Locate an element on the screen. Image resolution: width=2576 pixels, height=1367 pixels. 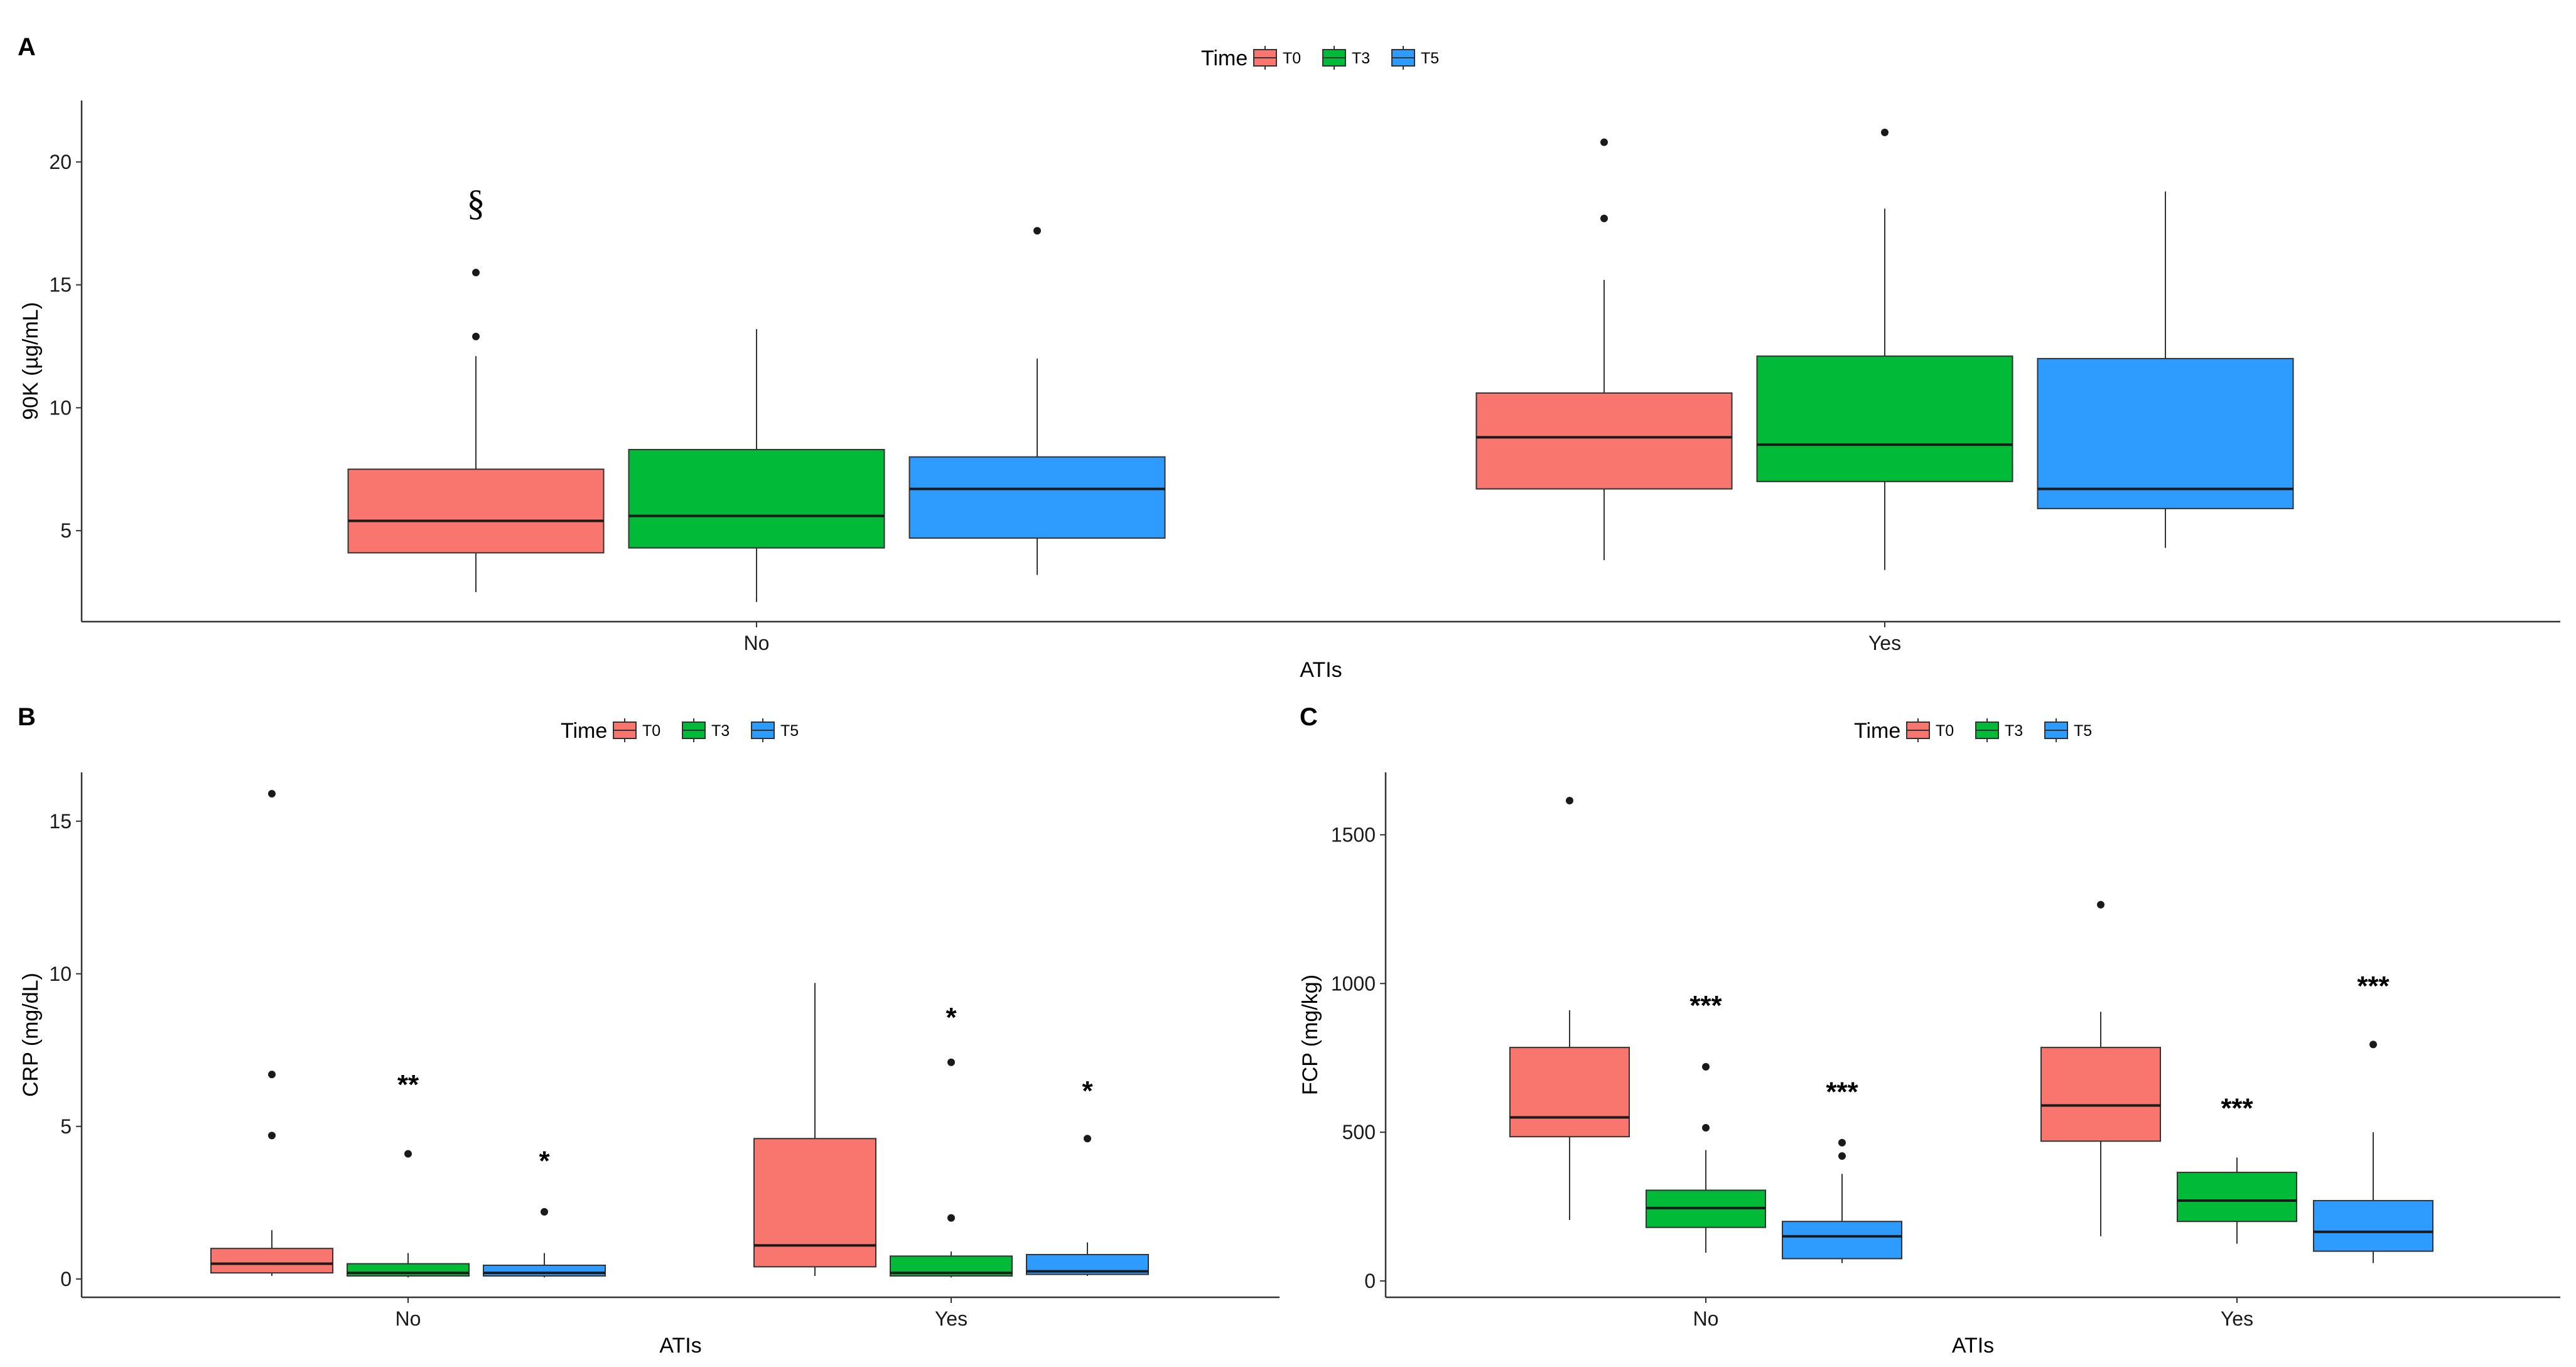
annotations: § is located at coordinates (476, 202).